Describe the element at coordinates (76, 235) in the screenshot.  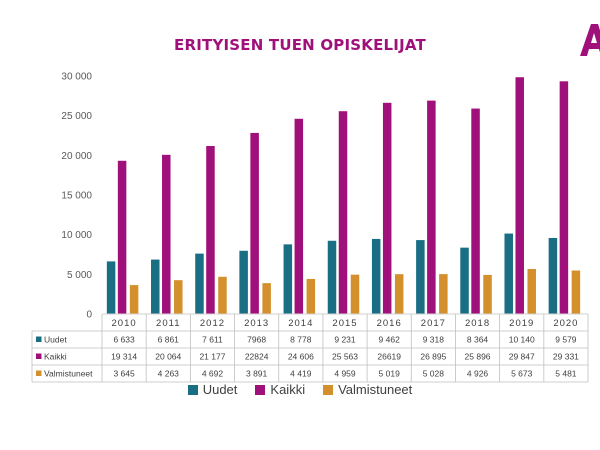
I see `y-tick-label: 10 000` at that location.